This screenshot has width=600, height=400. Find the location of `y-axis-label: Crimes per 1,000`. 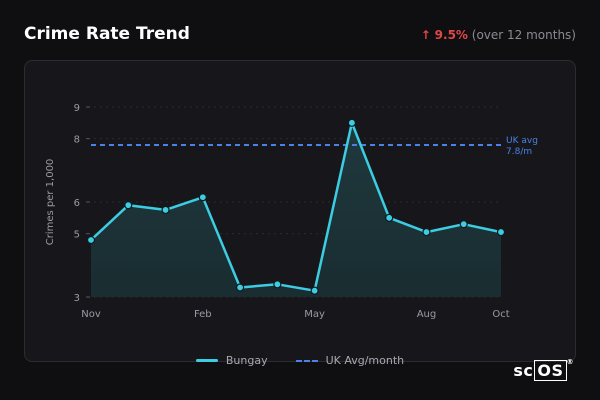

y-axis-label: Crimes per 1,000 is located at coordinates (50, 202).